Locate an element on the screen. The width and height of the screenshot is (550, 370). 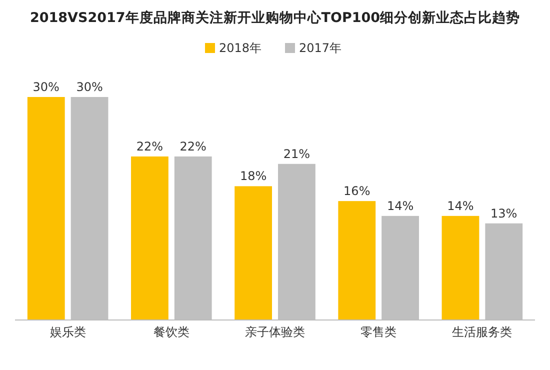
x-tick-label: 娱乐类 is located at coordinates (68, 332).